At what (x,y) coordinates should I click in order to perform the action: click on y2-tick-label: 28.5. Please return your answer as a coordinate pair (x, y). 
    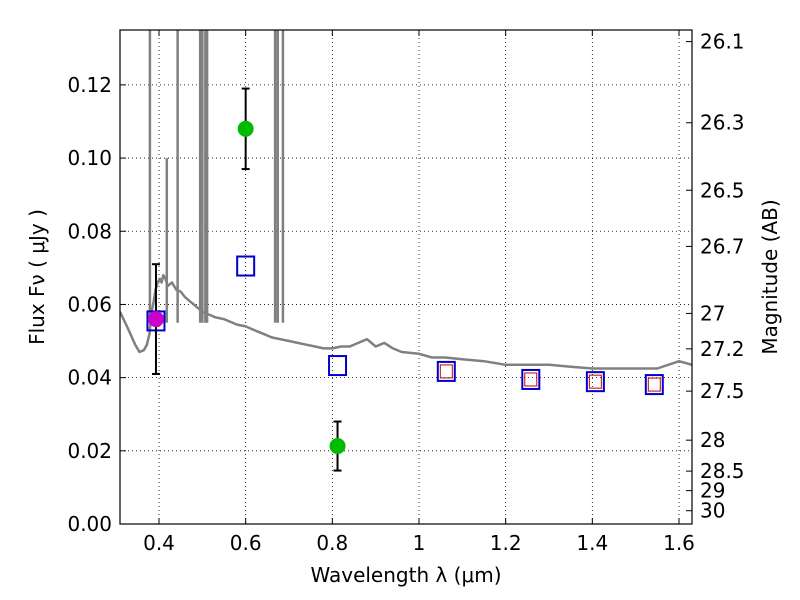
    Looking at the image, I should click on (722, 471).